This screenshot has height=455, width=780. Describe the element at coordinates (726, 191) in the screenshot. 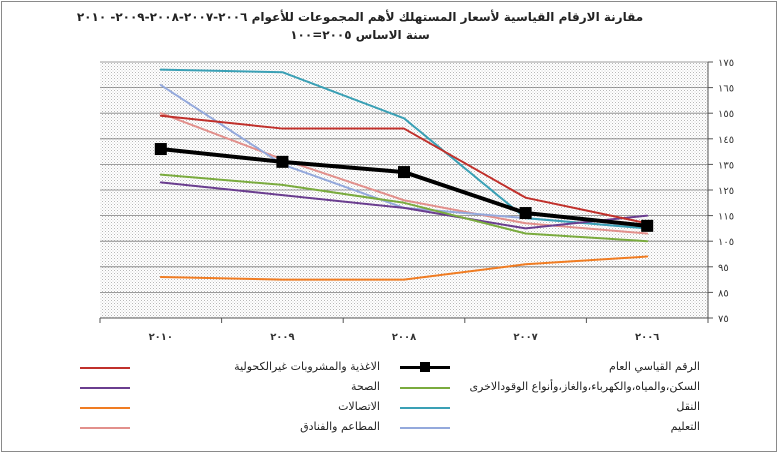

I see `y-tick-label: ١٢٥` at that location.